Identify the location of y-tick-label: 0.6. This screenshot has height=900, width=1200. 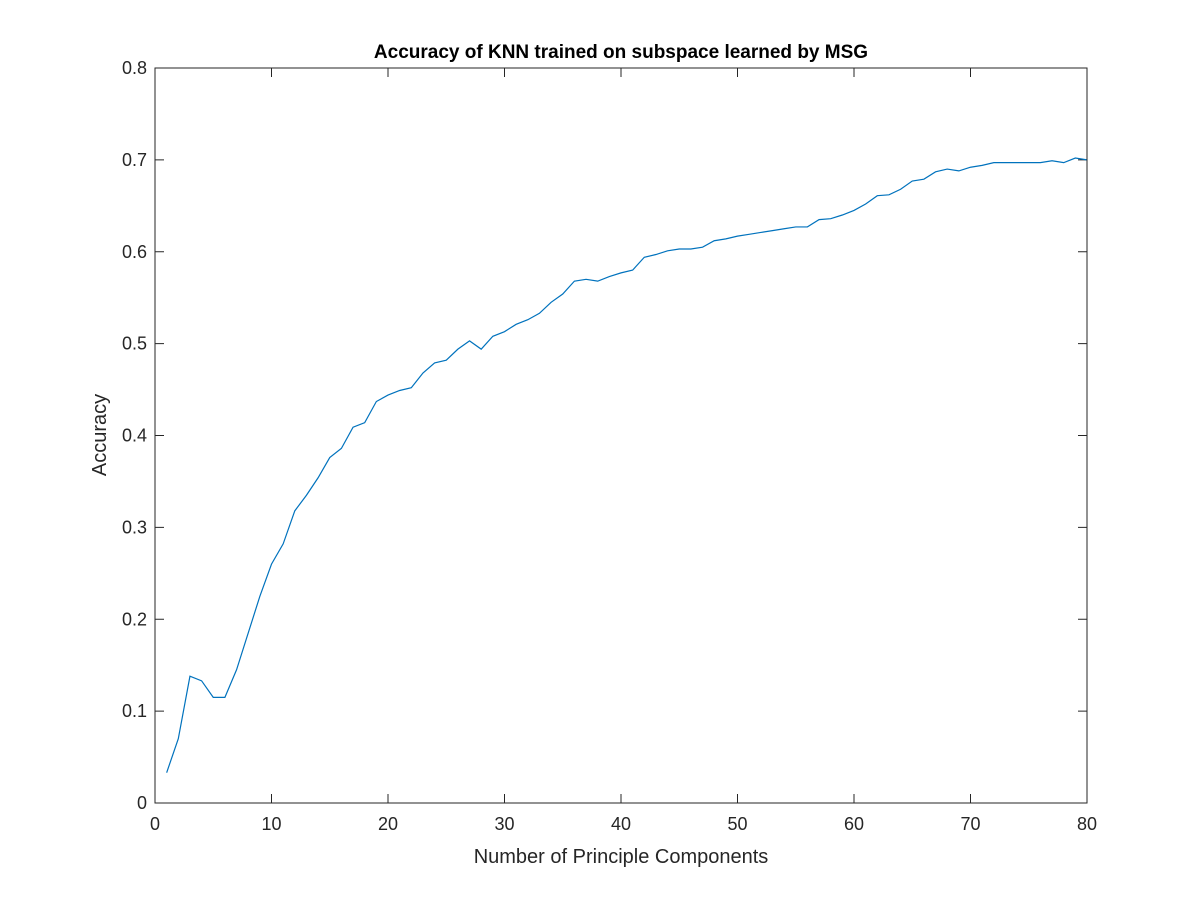
(134, 252).